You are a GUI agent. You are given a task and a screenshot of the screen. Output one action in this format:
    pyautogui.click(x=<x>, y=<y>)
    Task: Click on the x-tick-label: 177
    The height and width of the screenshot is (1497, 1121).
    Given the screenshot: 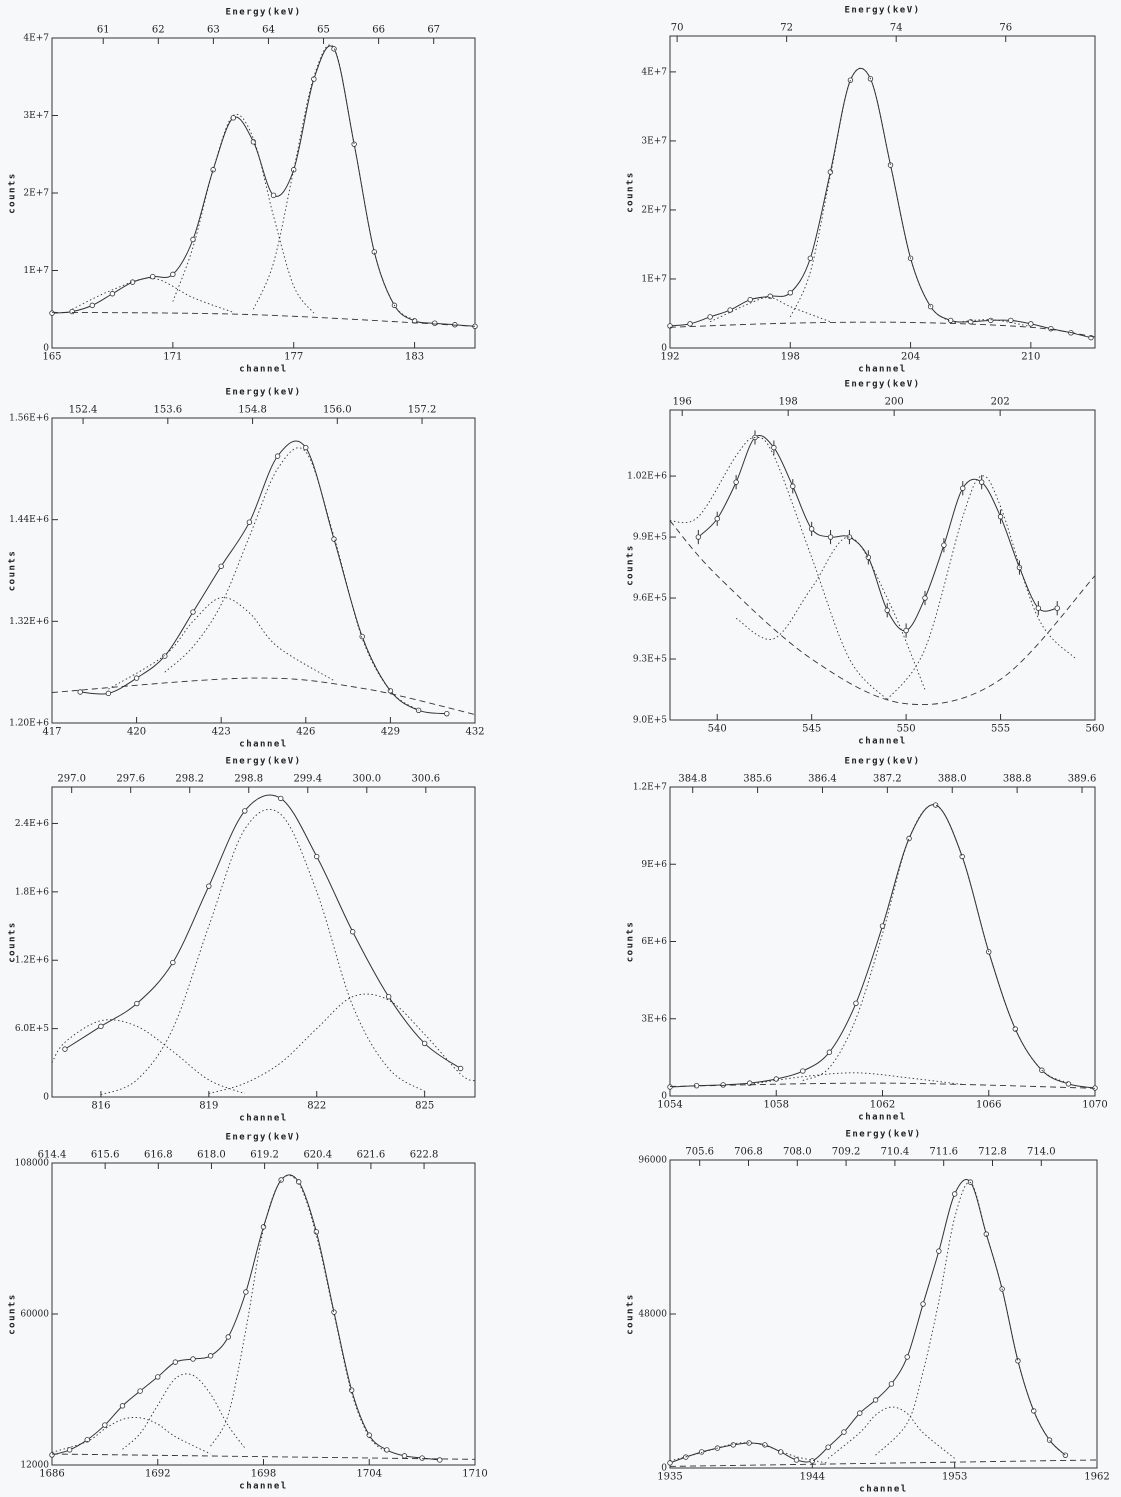 What is the action you would take?
    pyautogui.click(x=293, y=357)
    